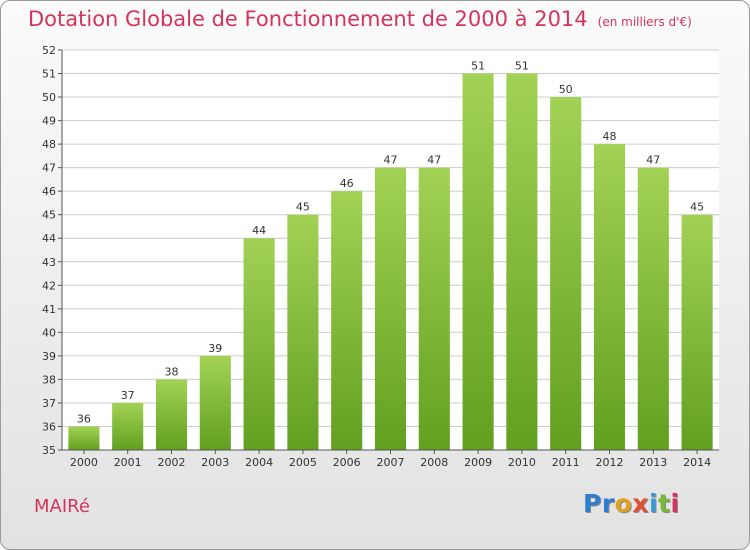 Image resolution: width=750 pixels, height=550 pixels. Describe the element at coordinates (84, 462) in the screenshot. I see `x-tick-label: 2000` at that location.